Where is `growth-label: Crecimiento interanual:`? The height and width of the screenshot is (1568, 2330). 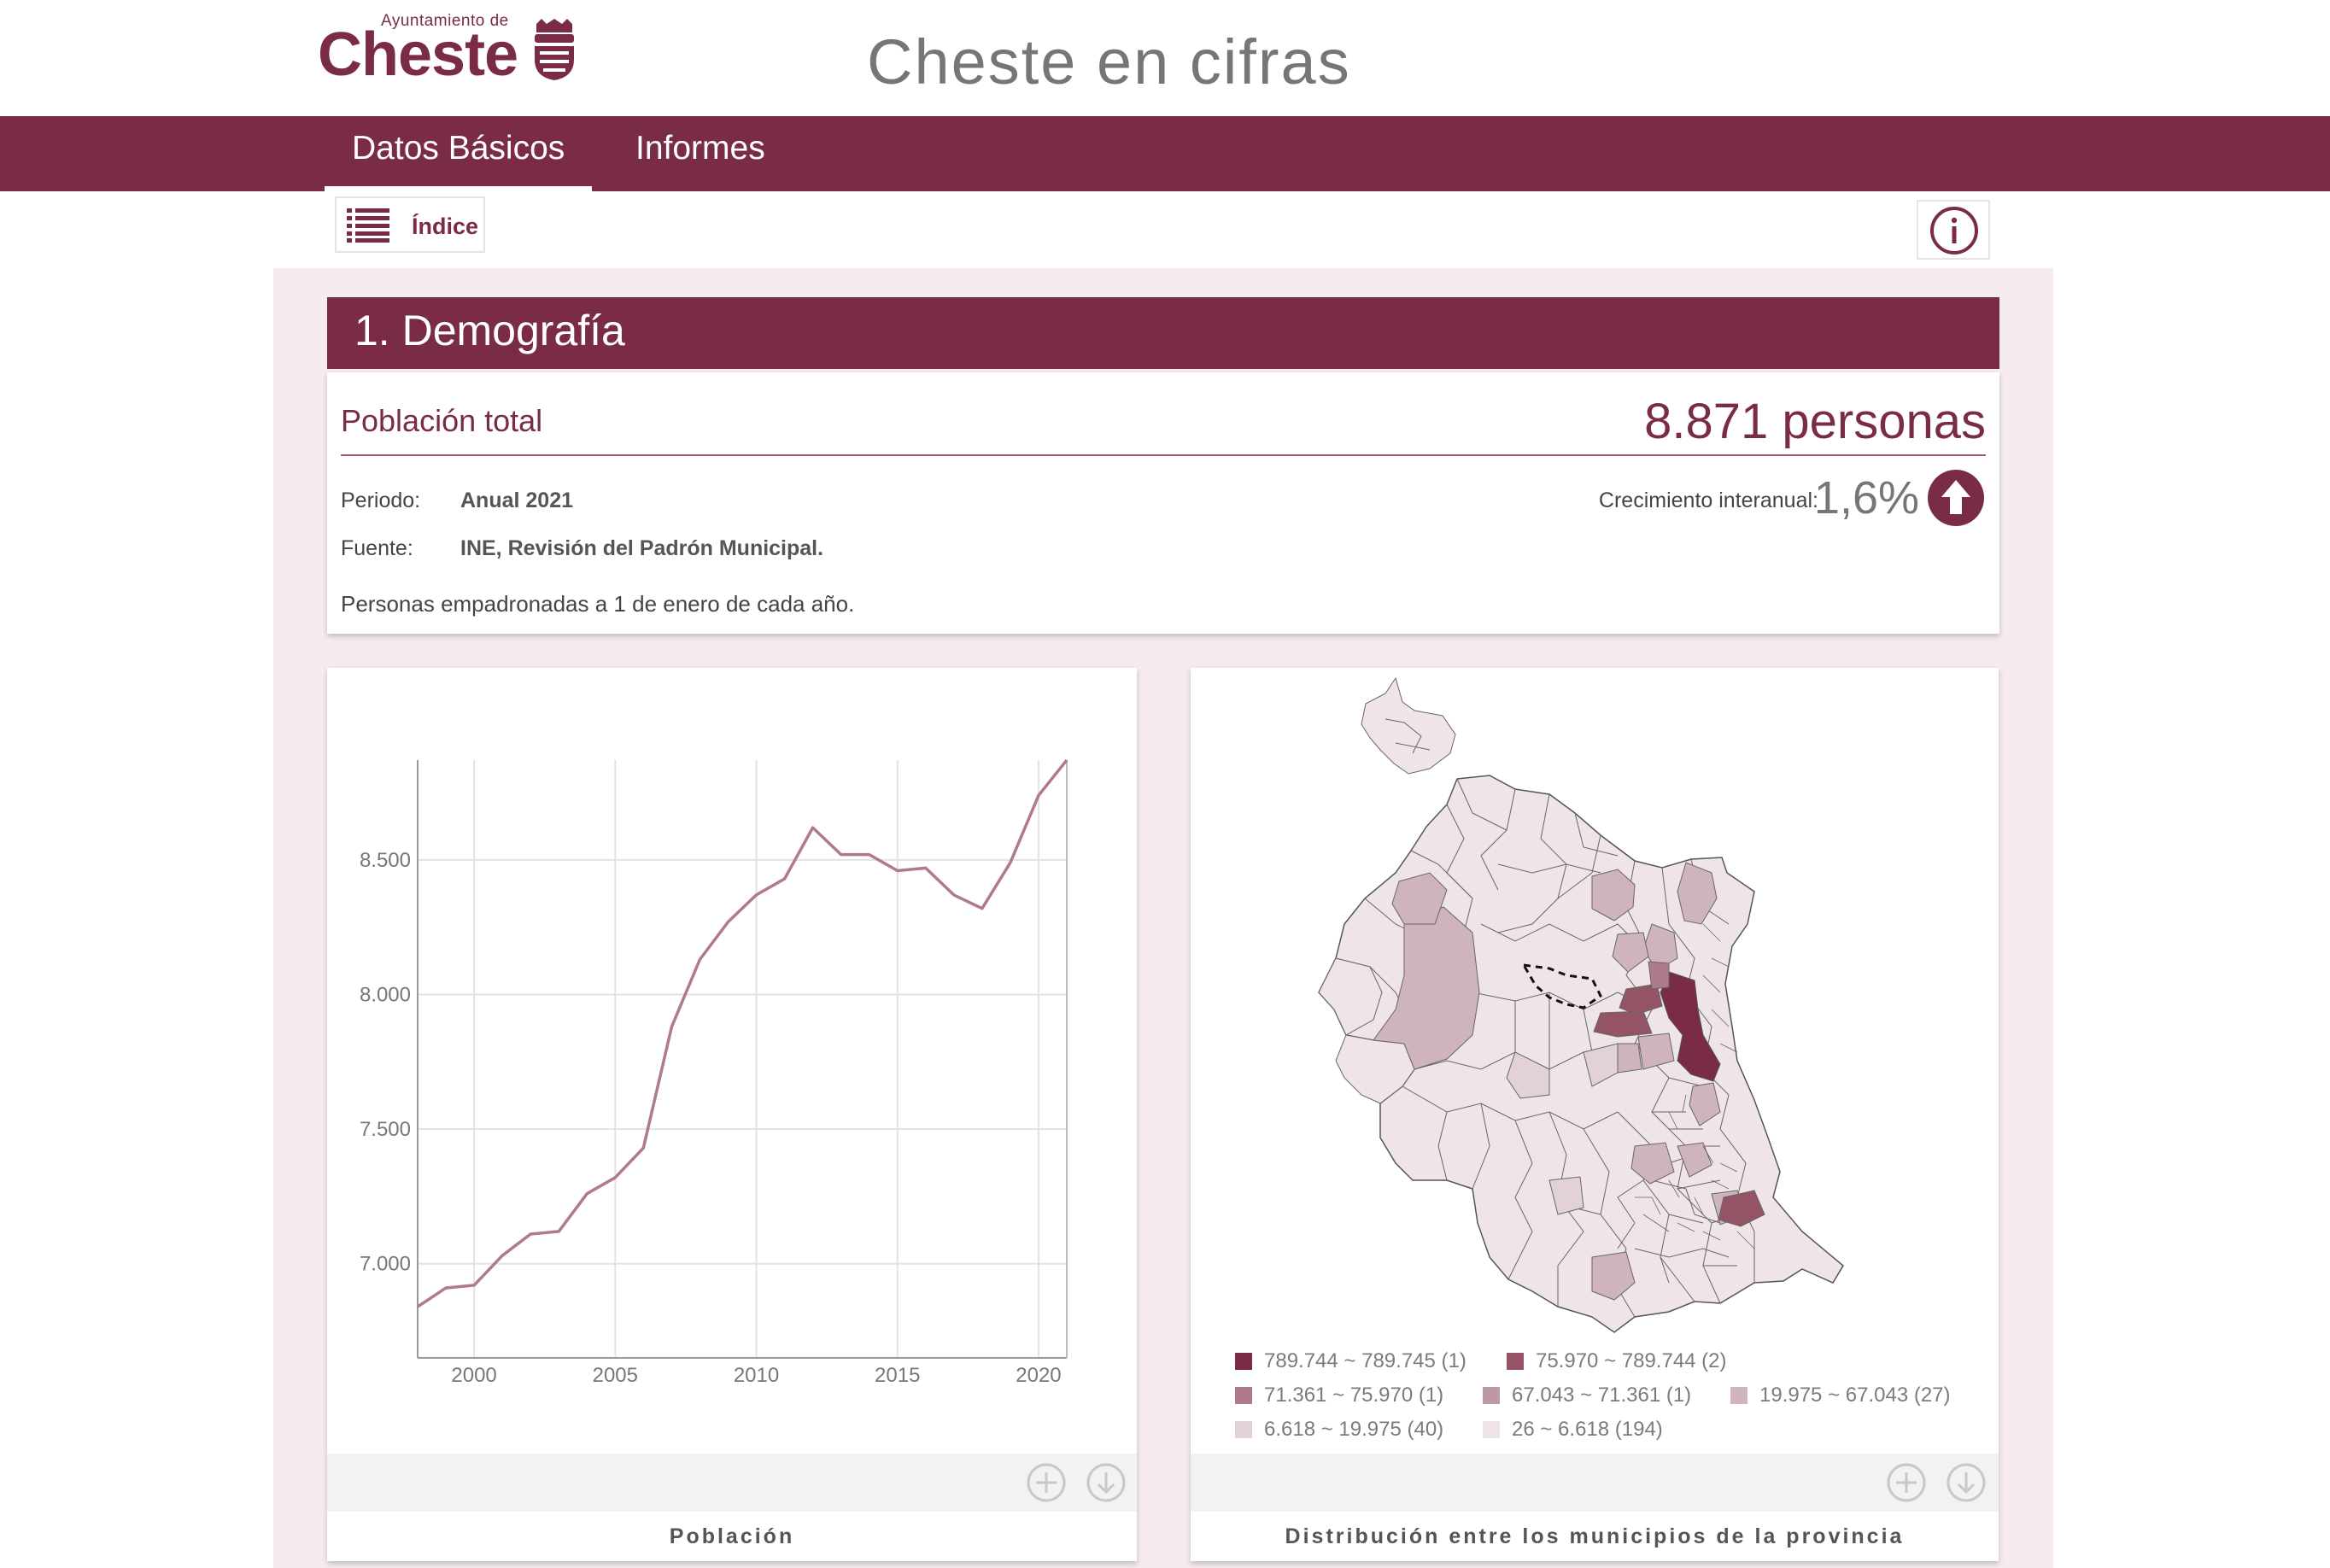
growth-label: Crecimiento interanual: is located at coordinates (1708, 501).